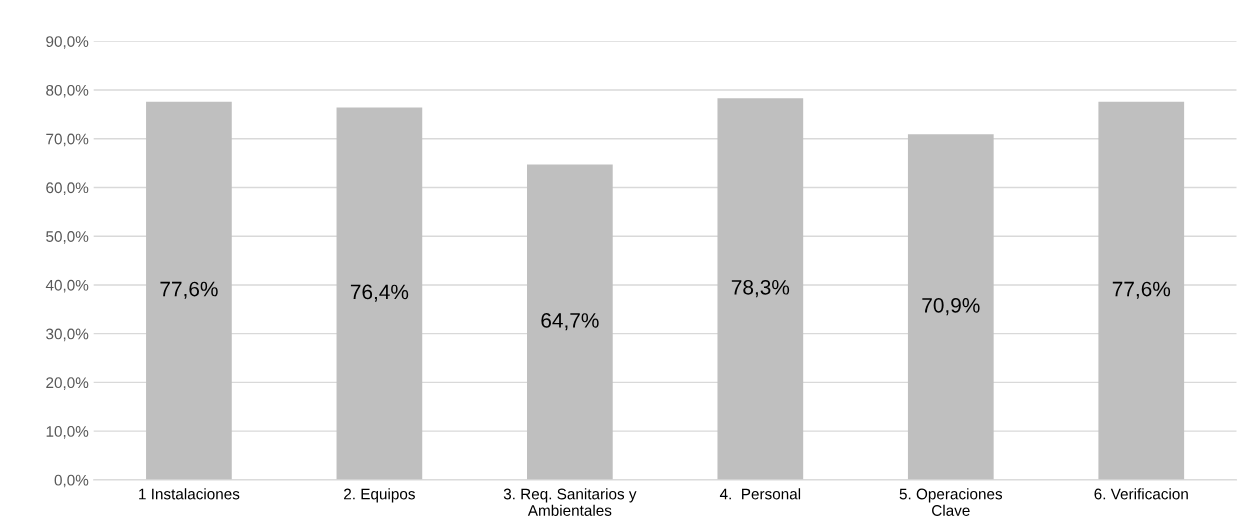 This screenshot has width=1249, height=516. Describe the element at coordinates (67, 91) in the screenshot. I see `y-tick-label: 80,0%` at that location.